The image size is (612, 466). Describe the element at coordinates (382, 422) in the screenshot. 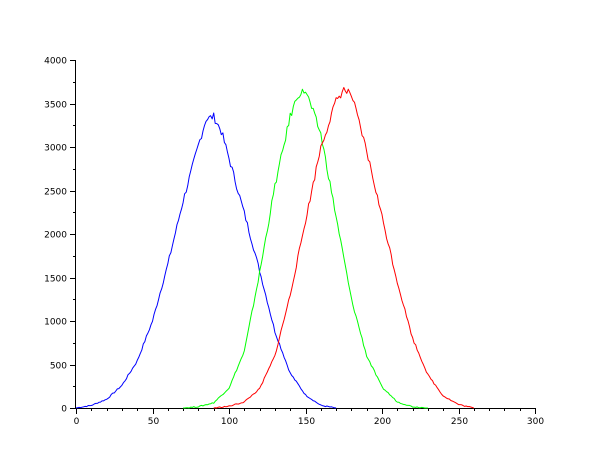

I see `x-tick-label: 200` at that location.